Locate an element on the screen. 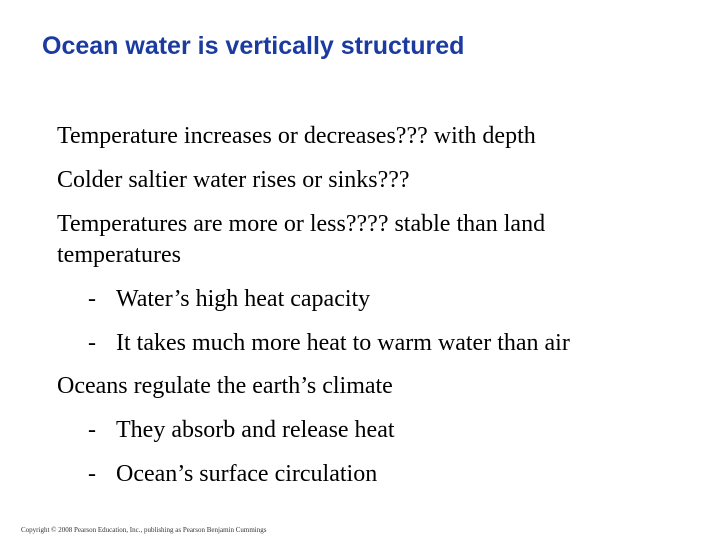 This screenshot has width=720, height=540. bullet-text: Water’s high heat capacity is located at coordinates (243, 299).